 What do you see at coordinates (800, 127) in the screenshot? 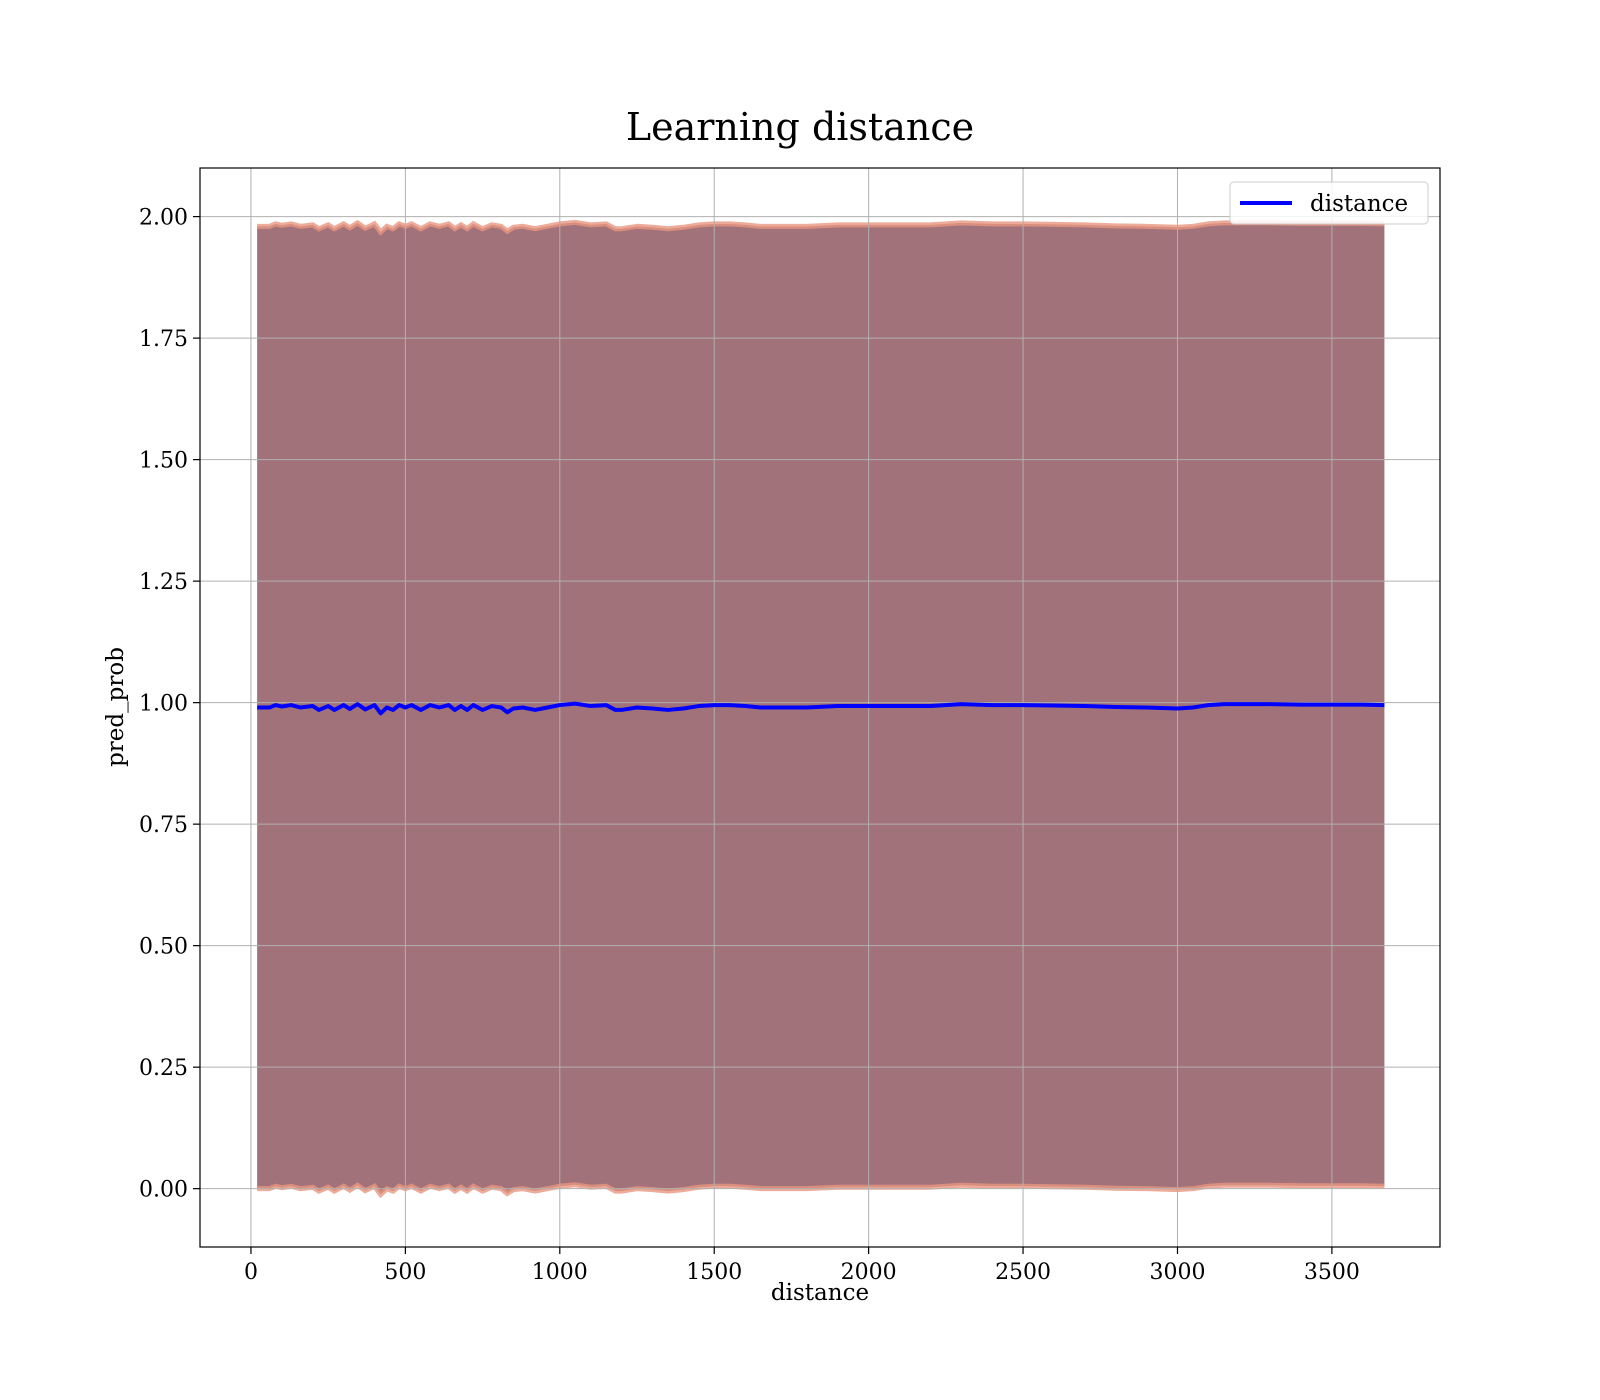
I see `chart-title: Learning distance` at bounding box center [800, 127].